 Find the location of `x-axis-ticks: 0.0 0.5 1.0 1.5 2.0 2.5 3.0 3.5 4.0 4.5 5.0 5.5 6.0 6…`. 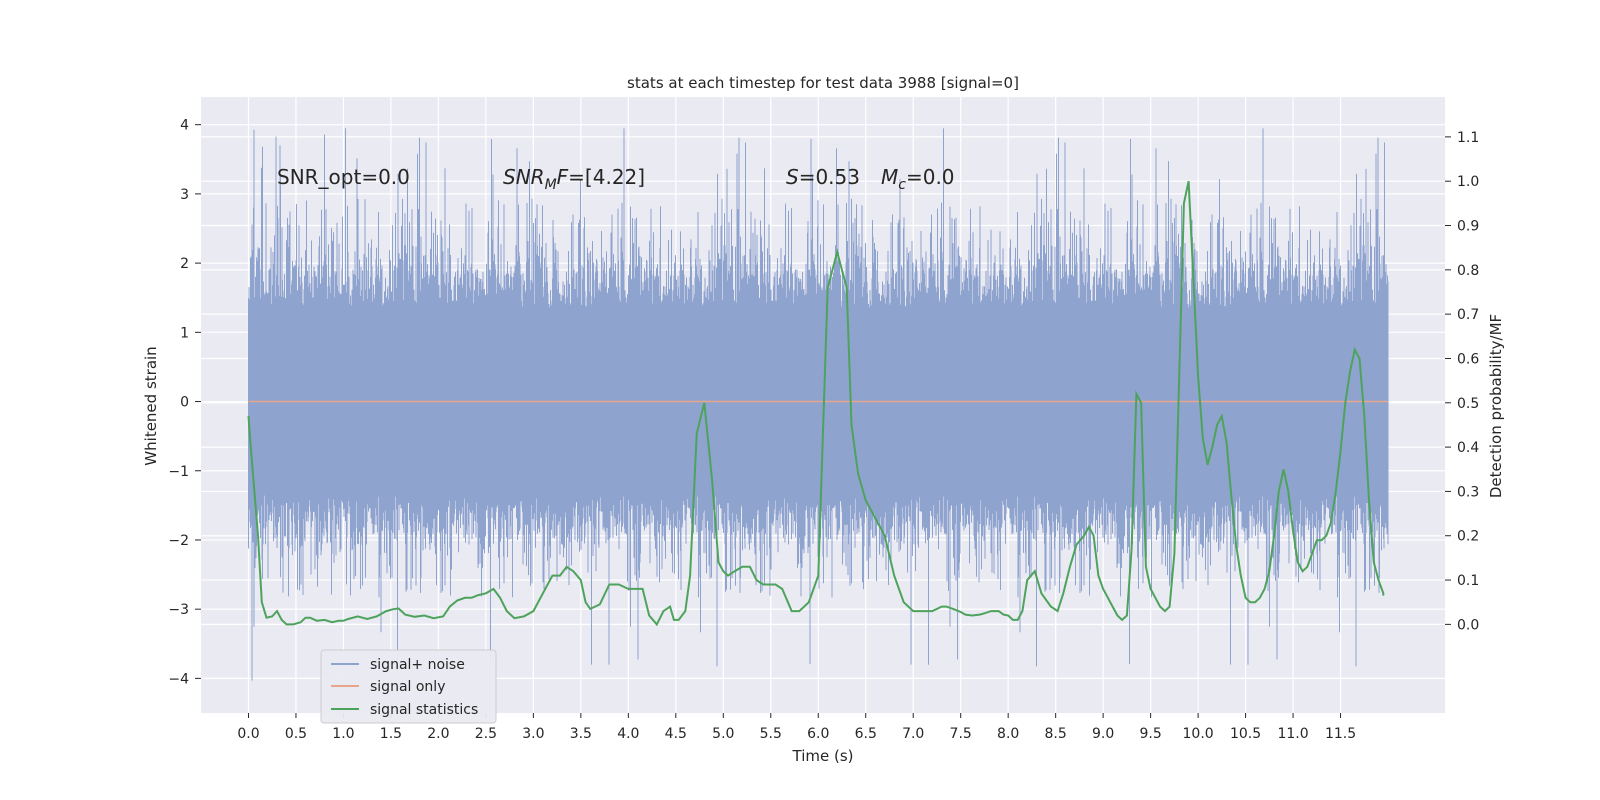

x-axis-ticks: 0.0 0.5 1.0 1.5 2.0 2.5 3.0 3.5 4.0 4.5 5.0 5.5 6.0 6… is located at coordinates (796, 727).